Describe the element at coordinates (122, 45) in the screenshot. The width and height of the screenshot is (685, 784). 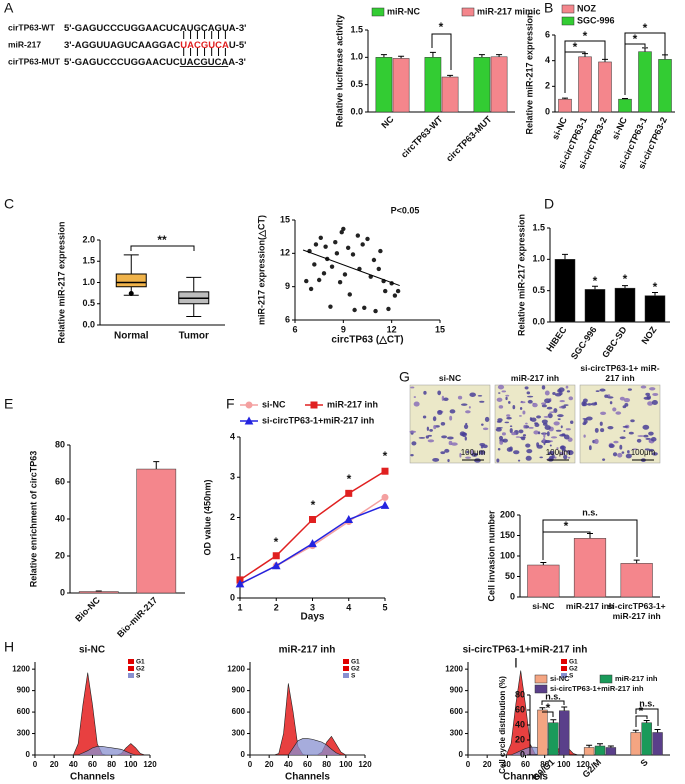
I see `sequence-part: 3'-AGGUUAGUCAAGGAC` at that location.